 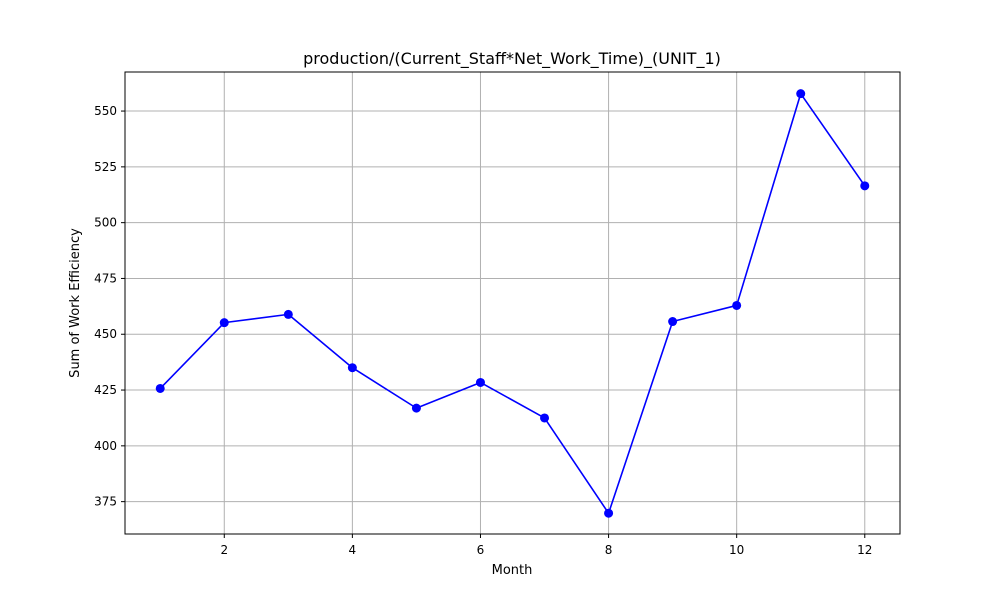 What do you see at coordinates (481, 550) in the screenshot?
I see `x-tick-label: 6` at bounding box center [481, 550].